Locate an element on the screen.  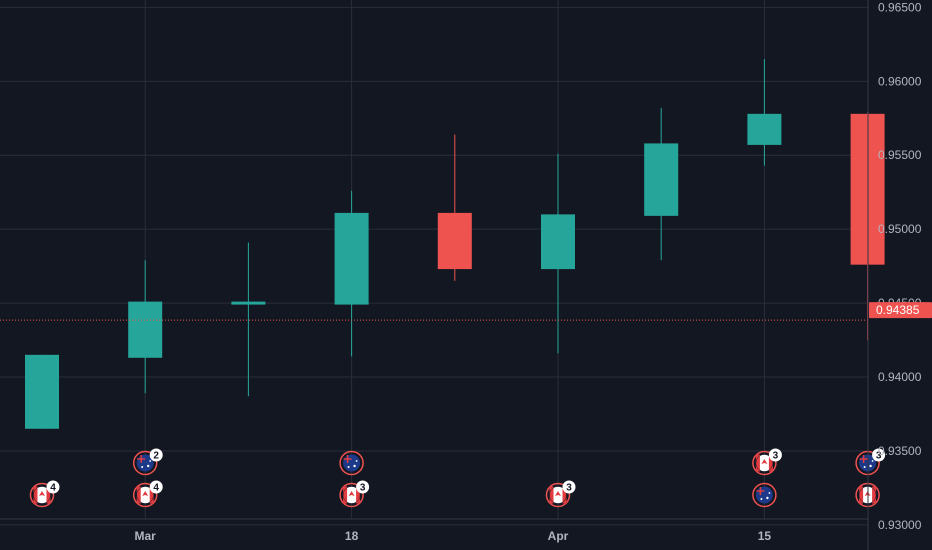
price-tick-label: 0.94000 is located at coordinates (900, 377).